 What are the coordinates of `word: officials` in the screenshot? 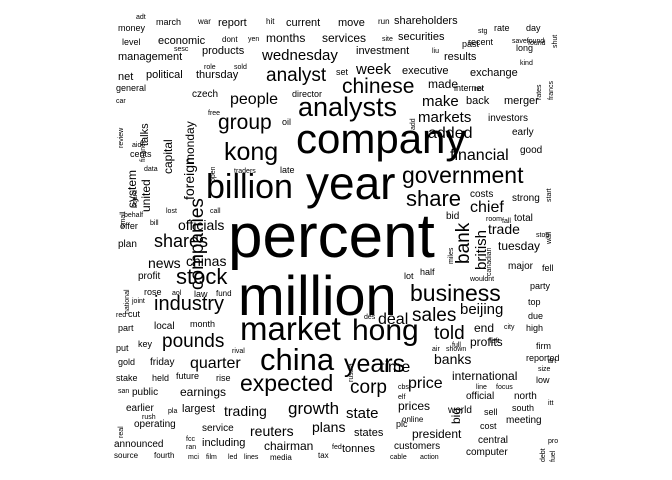 It's located at (201, 225).